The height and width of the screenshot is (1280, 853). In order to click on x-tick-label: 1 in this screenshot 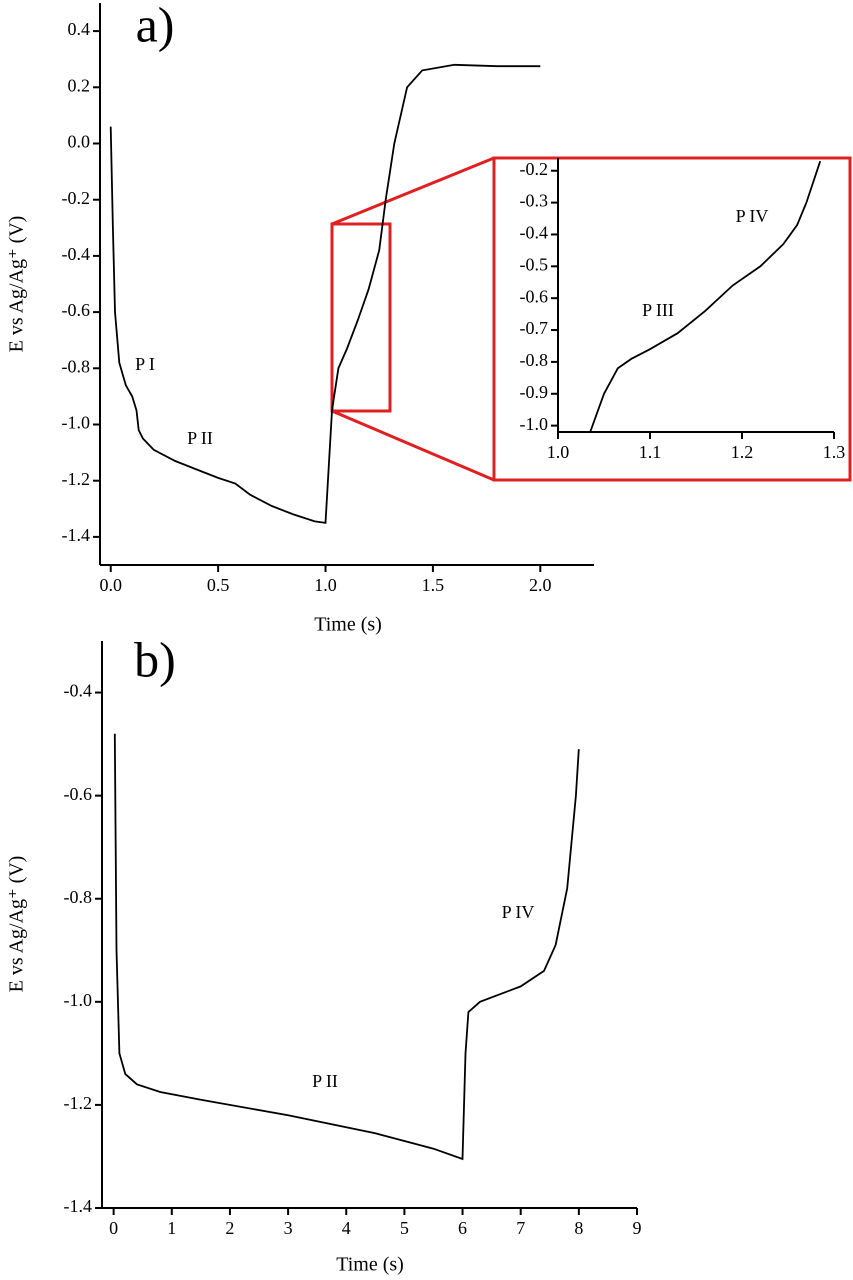, I will do `click(171, 1228)`.